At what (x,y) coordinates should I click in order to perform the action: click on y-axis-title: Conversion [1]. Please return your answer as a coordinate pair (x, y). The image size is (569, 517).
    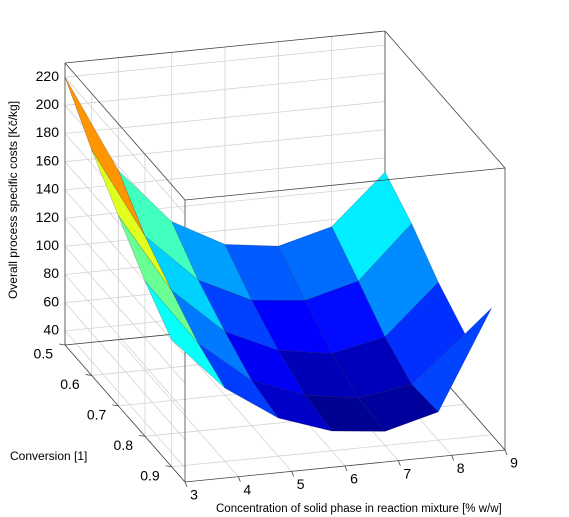
    Looking at the image, I should click on (48, 456).